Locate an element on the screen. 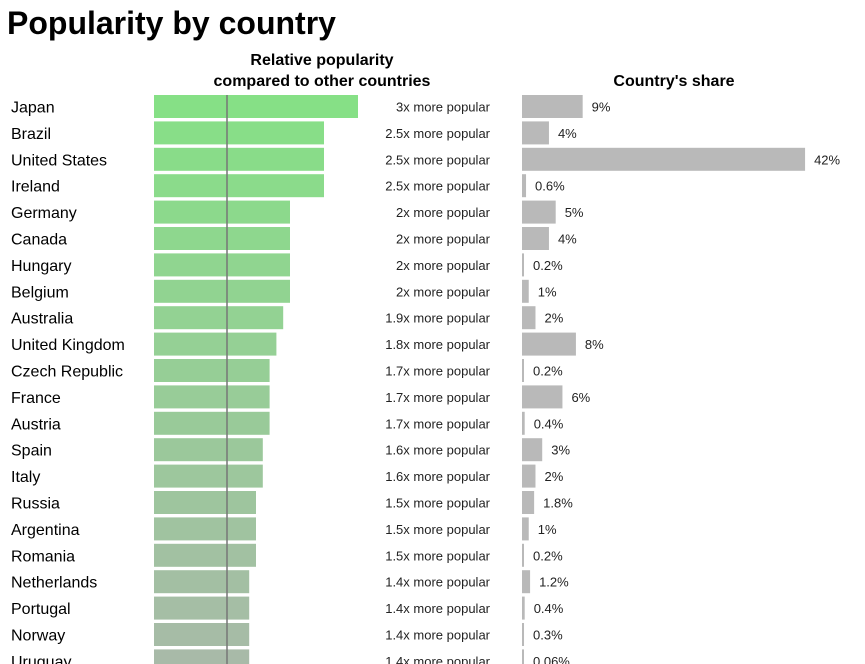 Image resolution: width=865 pixels, height=664 pixels. share-value-label: 0.6% is located at coordinates (550, 186).